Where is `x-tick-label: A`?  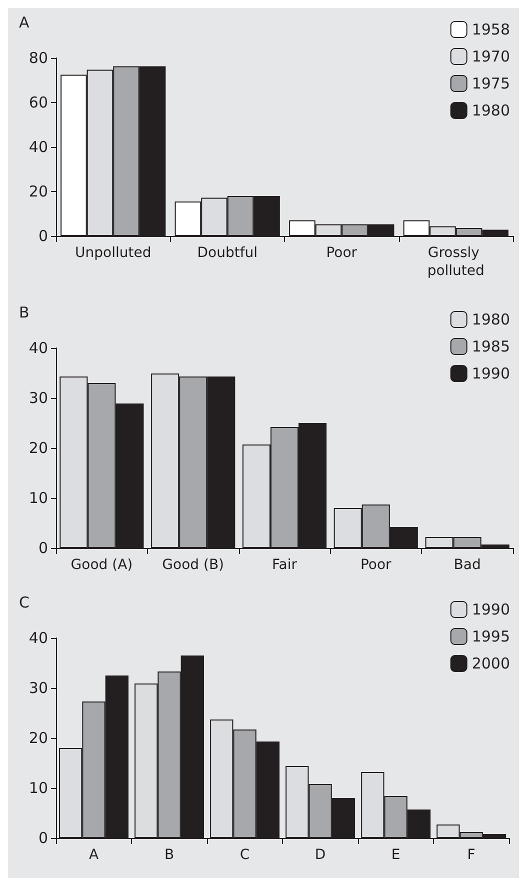
x-tick-label: A is located at coordinates (93, 855).